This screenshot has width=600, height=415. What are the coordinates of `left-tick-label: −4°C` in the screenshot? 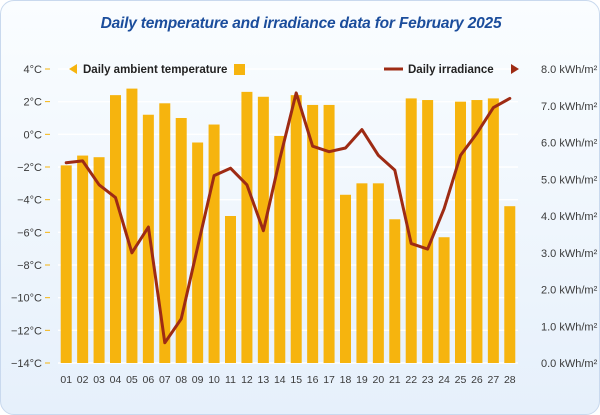 It's located at (29, 201).